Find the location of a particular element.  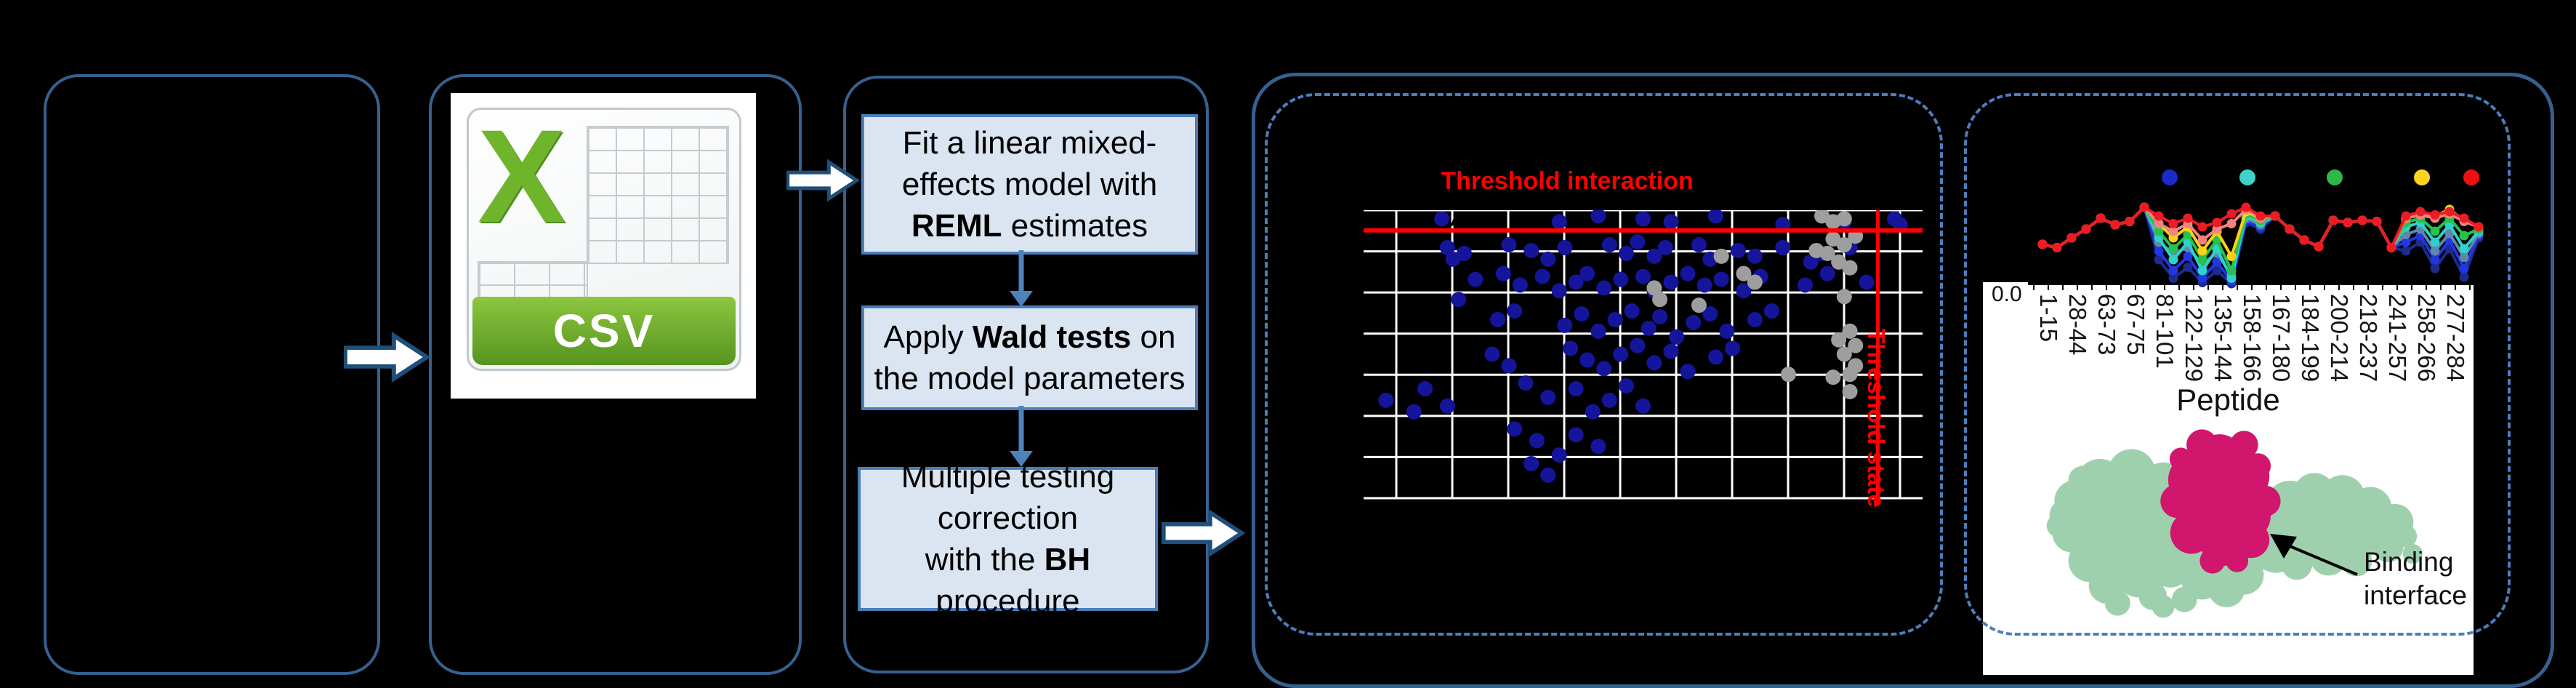

csv-image-patch: X CSV is located at coordinates (603, 246).